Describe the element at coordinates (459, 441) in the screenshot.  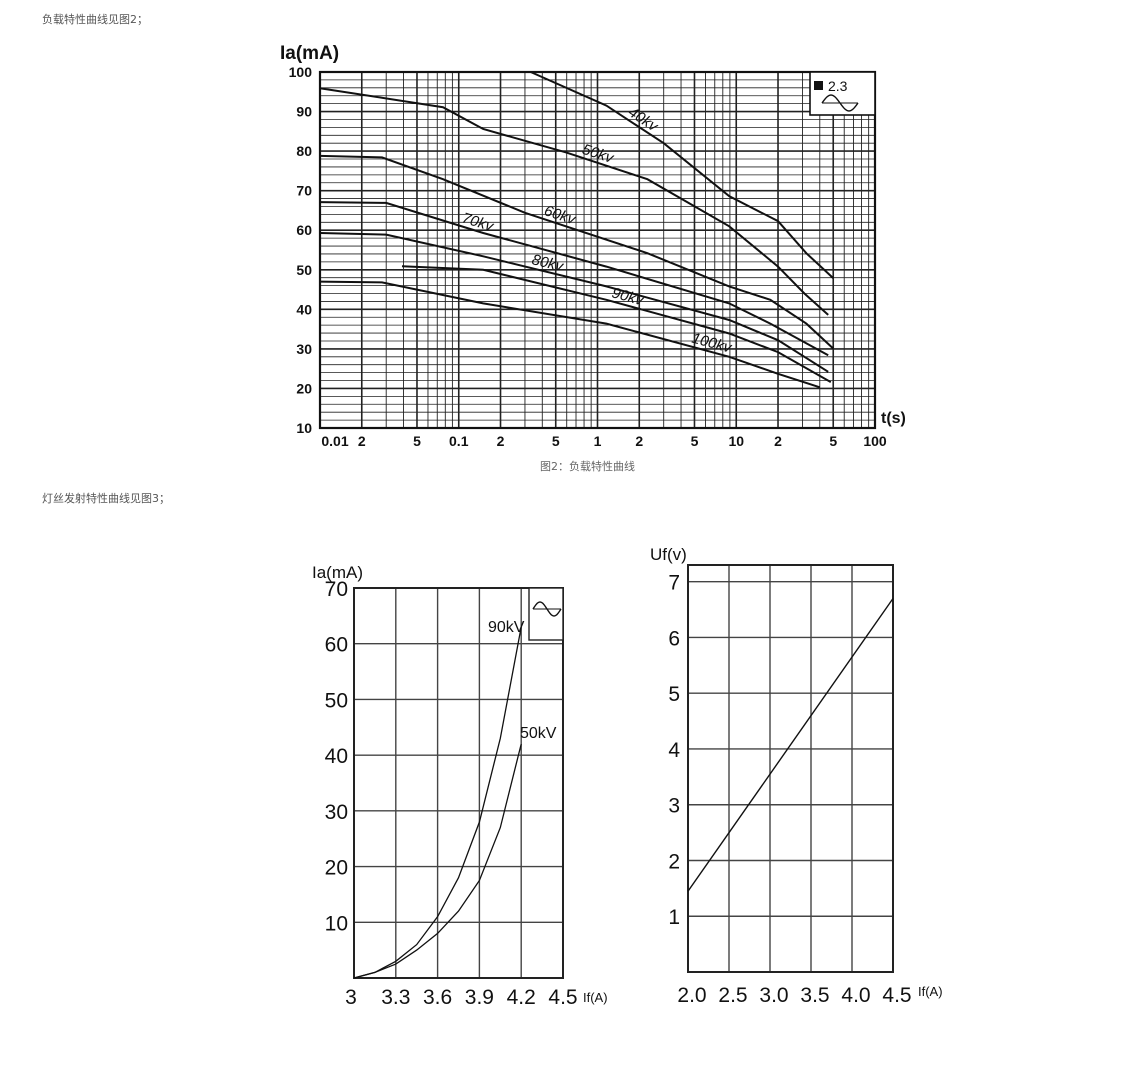
I see `x-tick-label: 0.1` at that location.